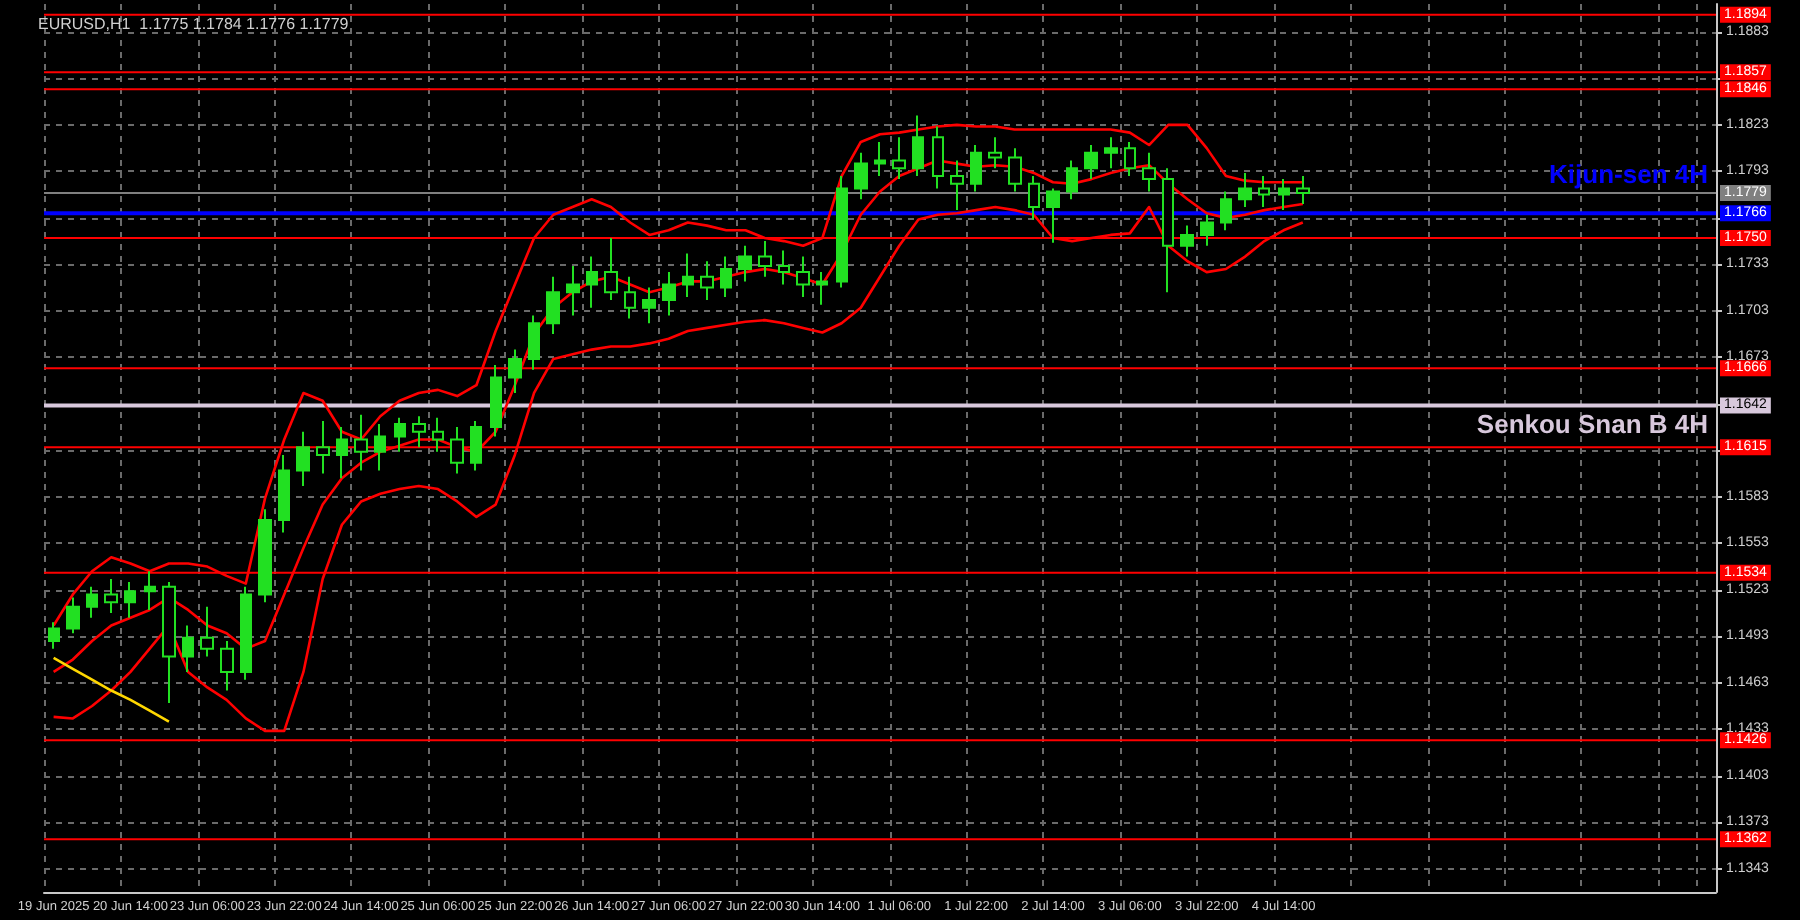  What do you see at coordinates (194, 24) in the screenshot?
I see `text: EURUSD,H1 1.1775 1.1784 1.1776 1.1779` at bounding box center [194, 24].